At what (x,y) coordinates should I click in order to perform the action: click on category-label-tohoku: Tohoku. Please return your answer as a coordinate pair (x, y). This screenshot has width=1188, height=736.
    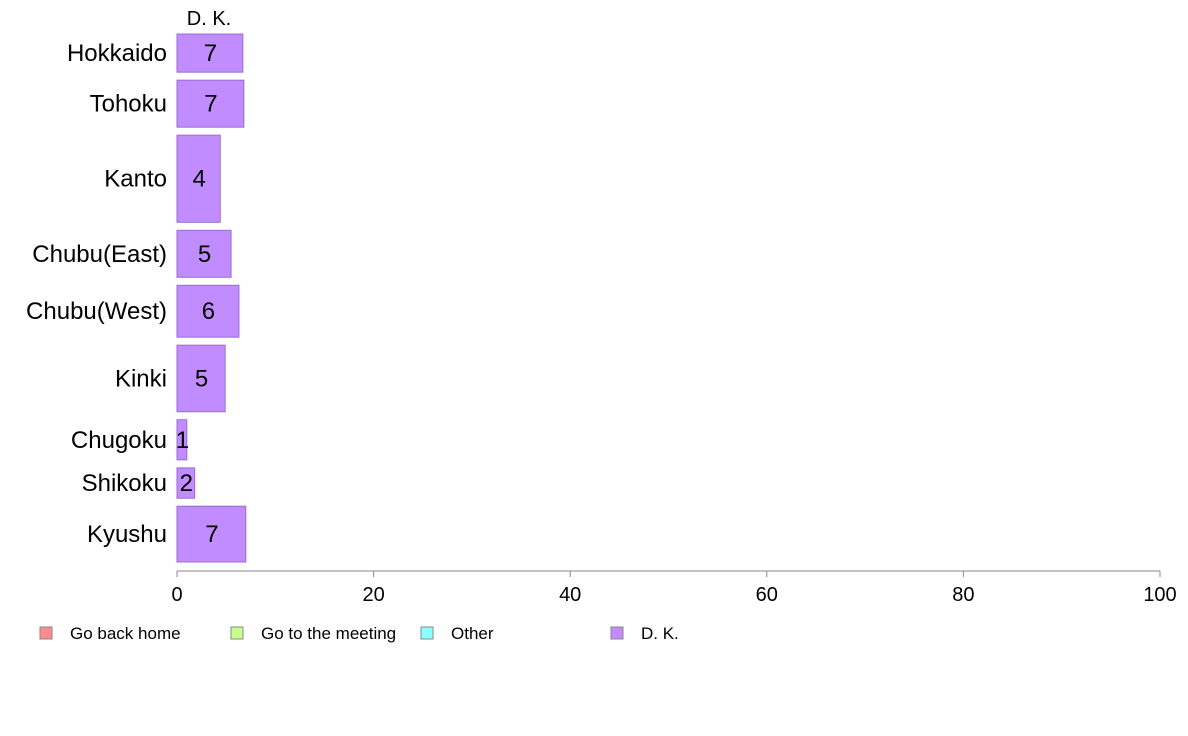
    Looking at the image, I should click on (128, 104).